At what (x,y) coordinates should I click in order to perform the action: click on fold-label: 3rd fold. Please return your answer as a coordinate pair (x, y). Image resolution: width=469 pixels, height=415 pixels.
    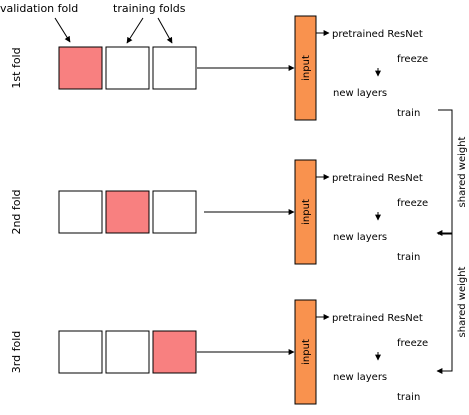
    Looking at the image, I should click on (16, 352).